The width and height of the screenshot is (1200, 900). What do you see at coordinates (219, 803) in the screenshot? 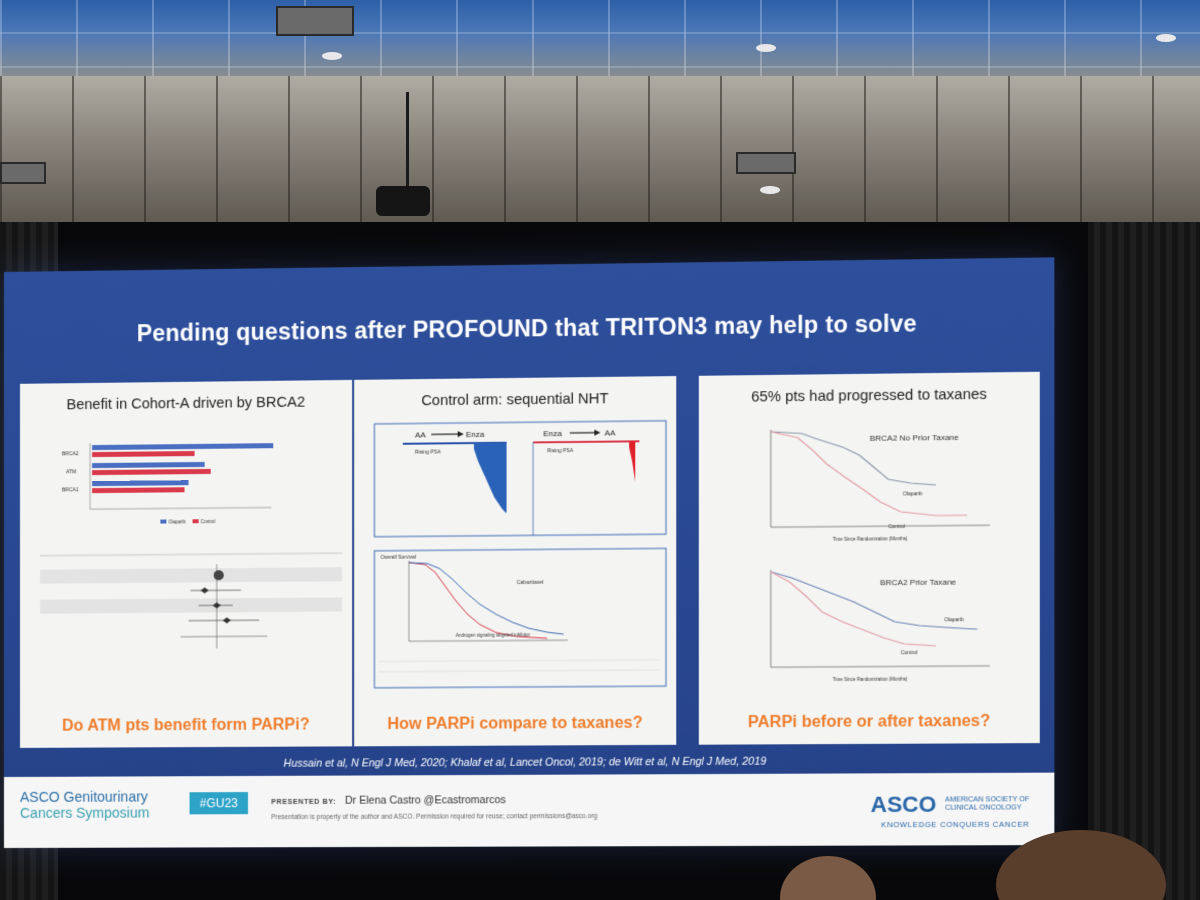
I see `hashtag-badge: #GU23` at bounding box center [219, 803].